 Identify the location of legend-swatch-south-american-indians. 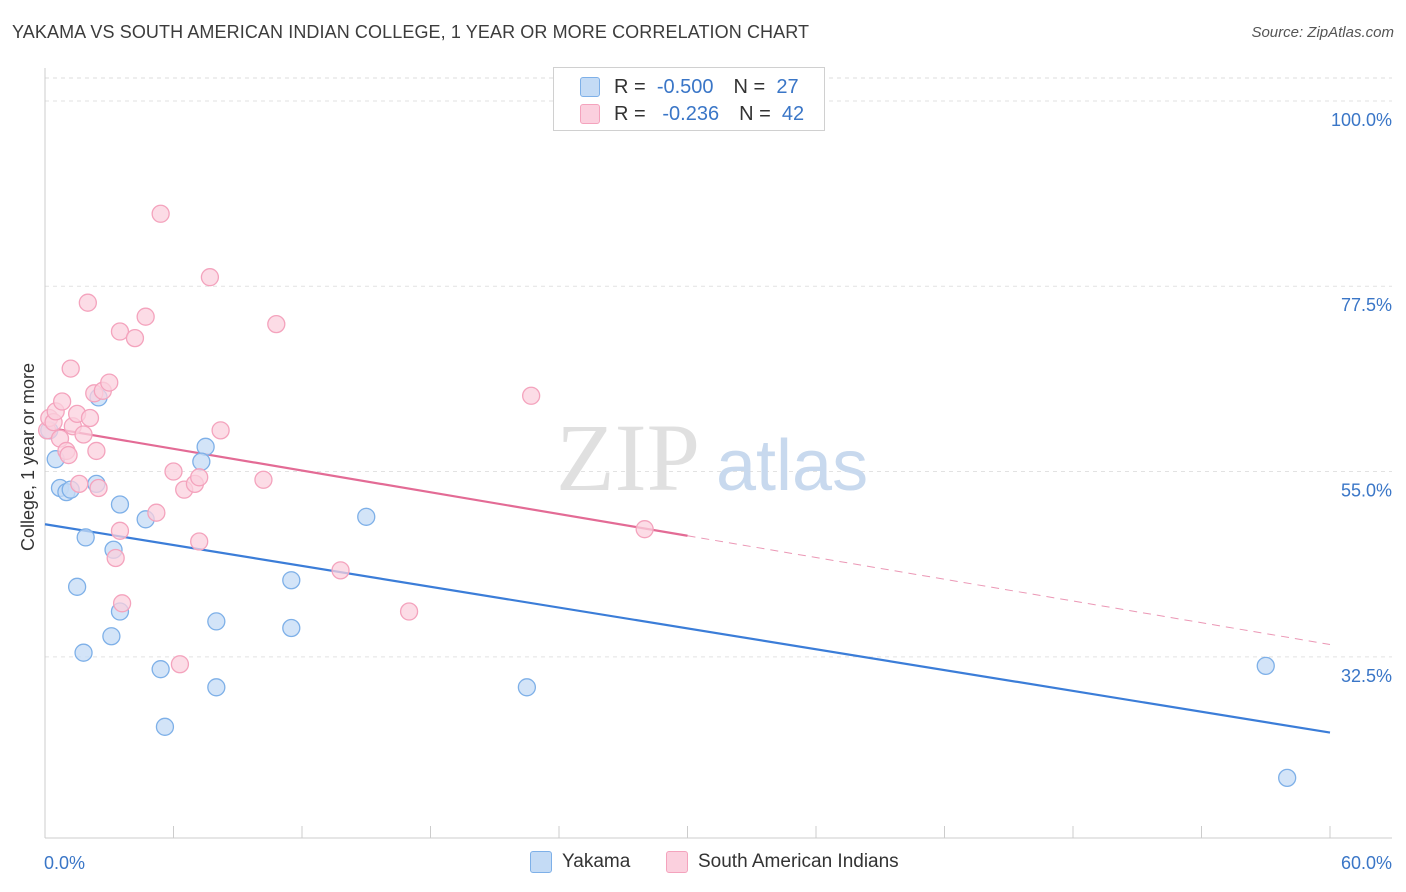
(590, 114).